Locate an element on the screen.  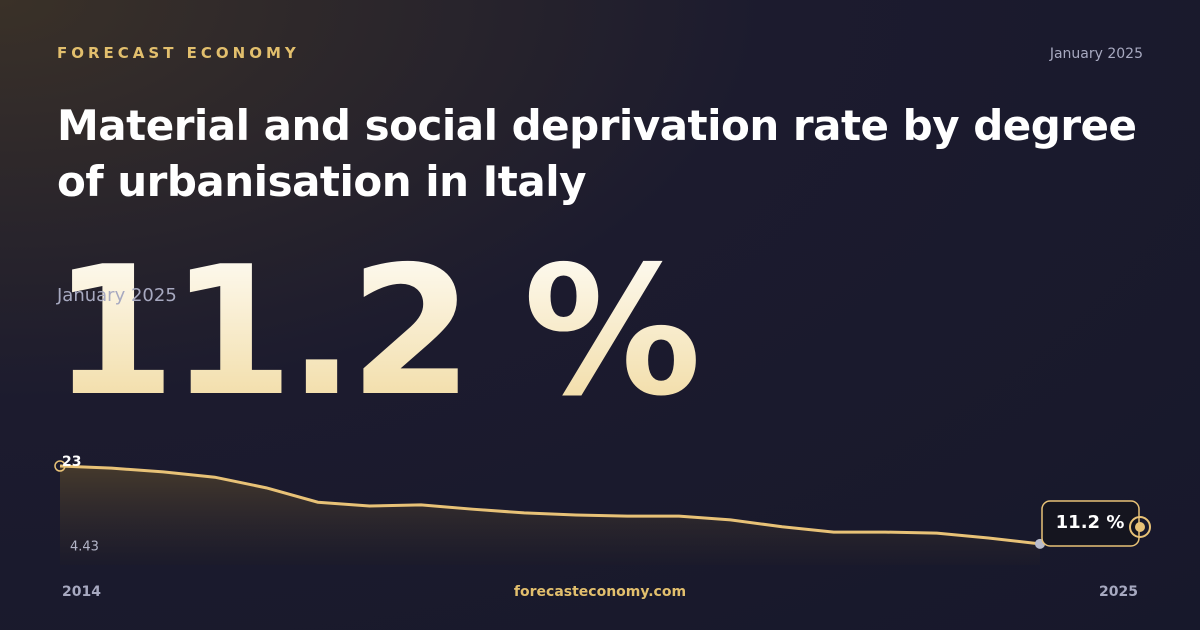
end-marker-ring is located at coordinates (1140, 527).